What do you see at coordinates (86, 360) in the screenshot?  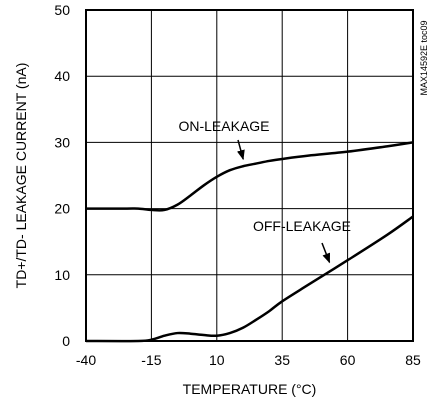 I see `x-tick-label: -40` at bounding box center [86, 360].